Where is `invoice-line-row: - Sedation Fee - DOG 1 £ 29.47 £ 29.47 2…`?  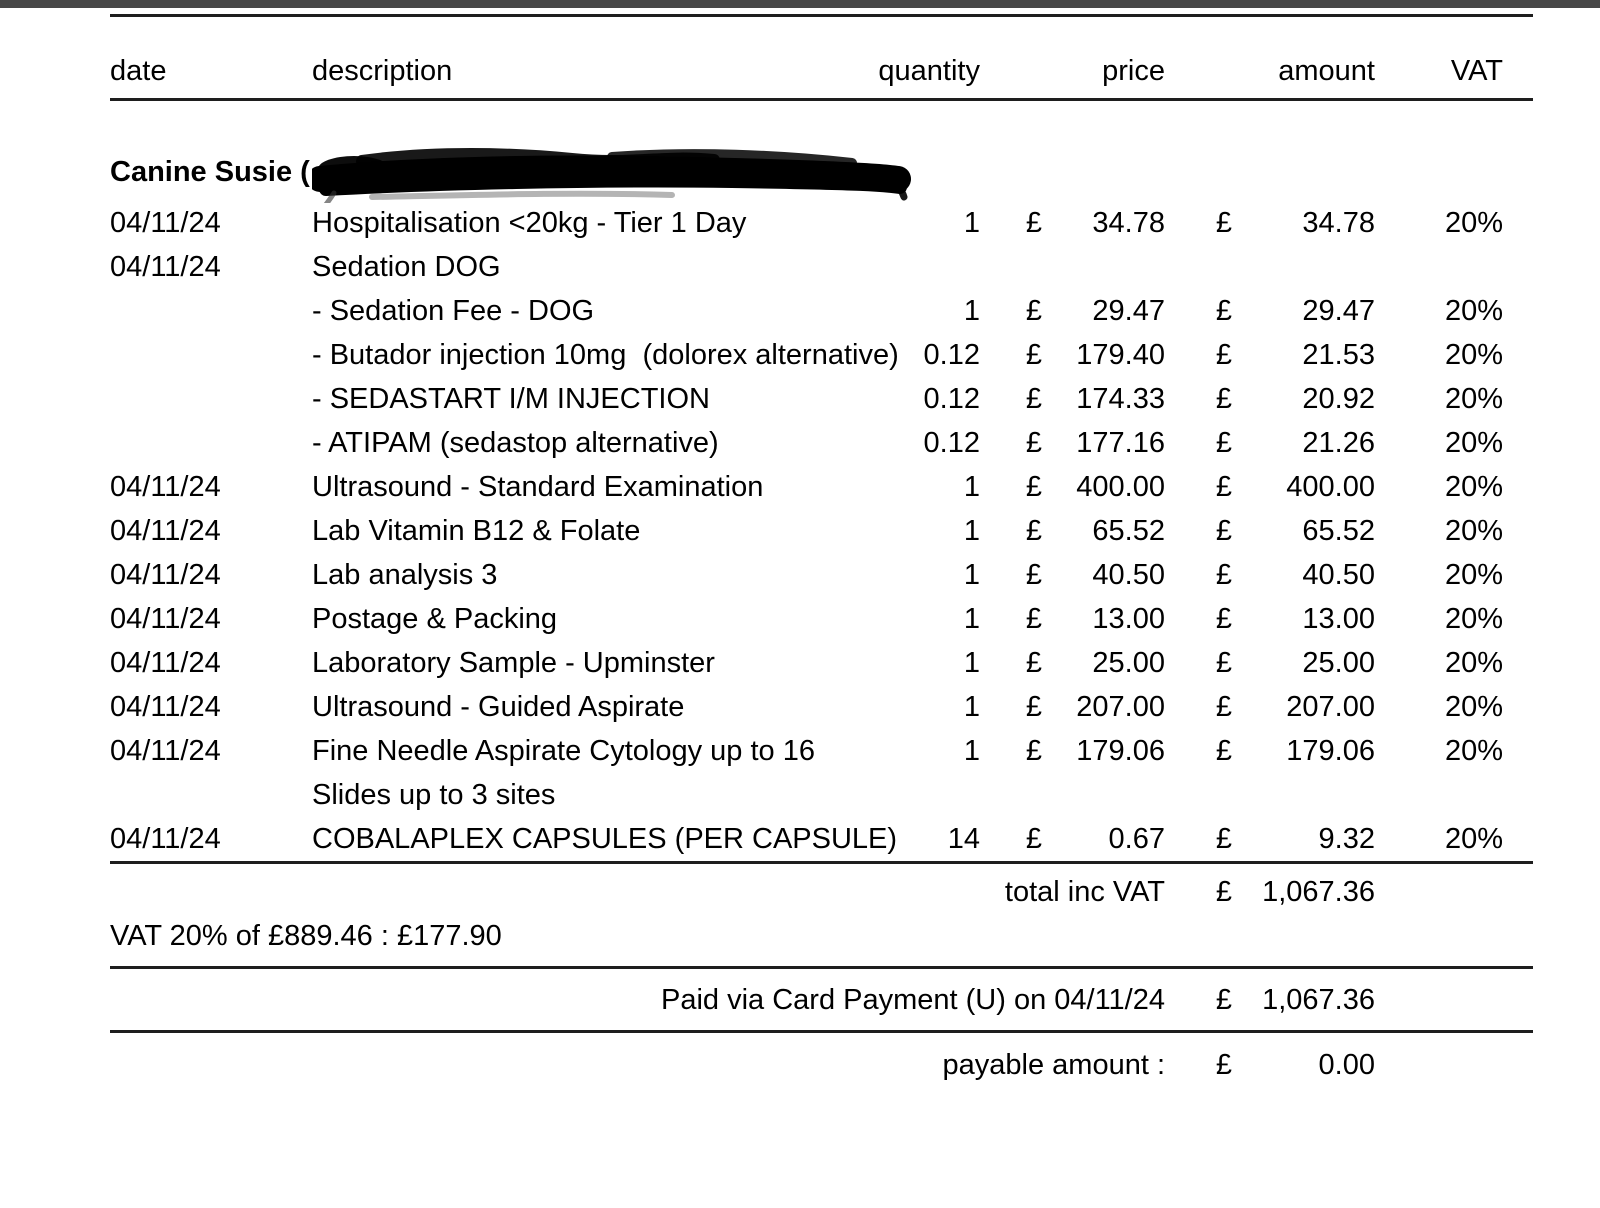
invoice-line-row: - Sedation Fee - DOG 1 £ 29.47 £ 29.47 2… is located at coordinates (821, 311).